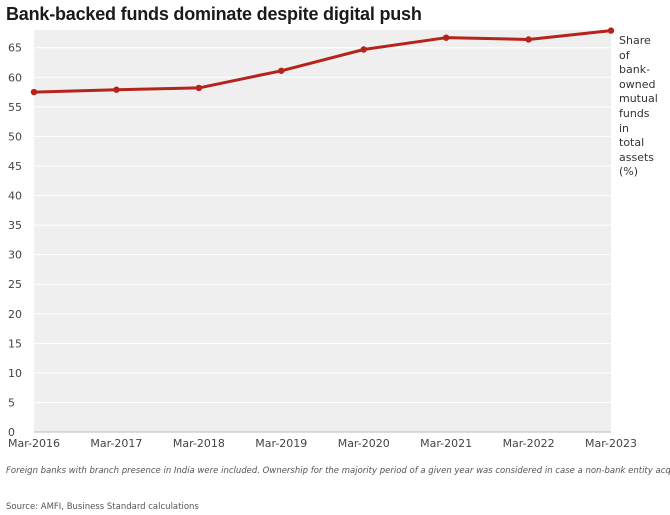 This screenshot has width=670, height=515. Describe the element at coordinates (15, 196) in the screenshot. I see `y-tick-label: 40` at that location.